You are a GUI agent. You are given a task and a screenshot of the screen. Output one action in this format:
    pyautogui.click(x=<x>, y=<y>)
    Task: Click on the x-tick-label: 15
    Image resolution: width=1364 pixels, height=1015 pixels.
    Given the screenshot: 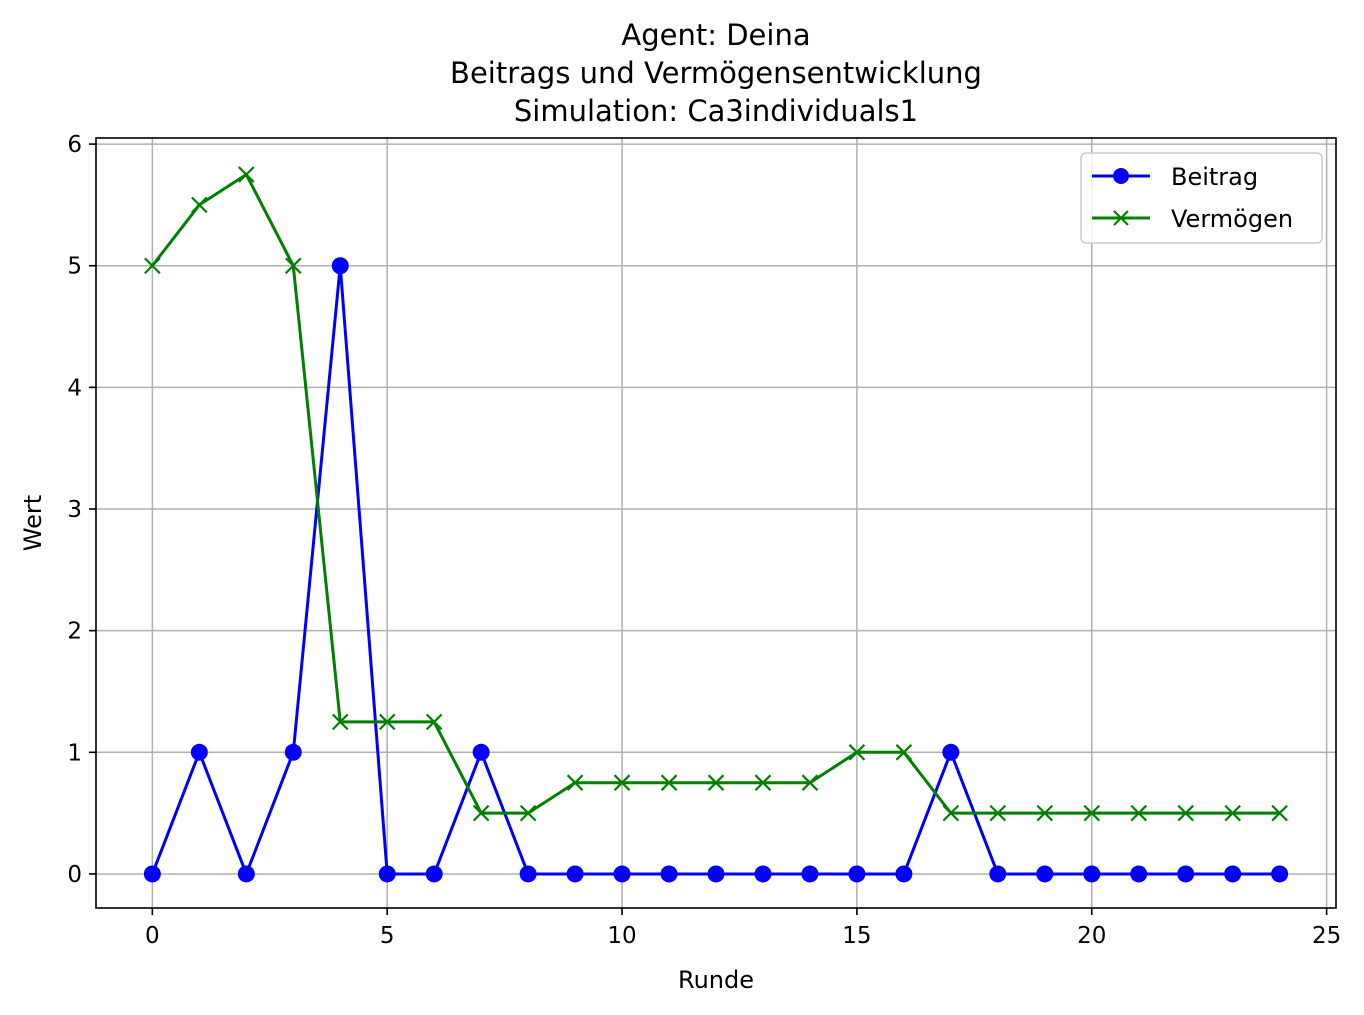 What is the action you would take?
    pyautogui.click(x=856, y=936)
    